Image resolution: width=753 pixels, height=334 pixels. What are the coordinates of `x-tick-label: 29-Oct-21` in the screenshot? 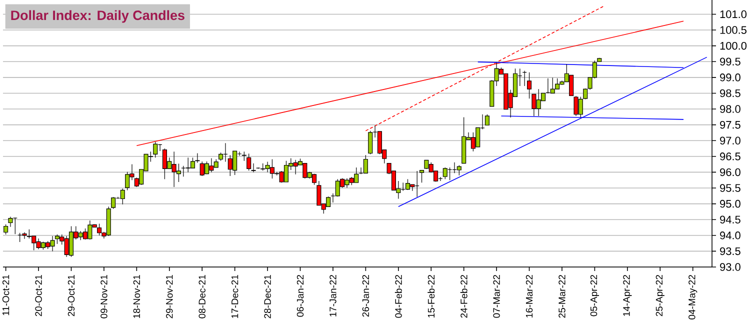 It's located at (71, 295).